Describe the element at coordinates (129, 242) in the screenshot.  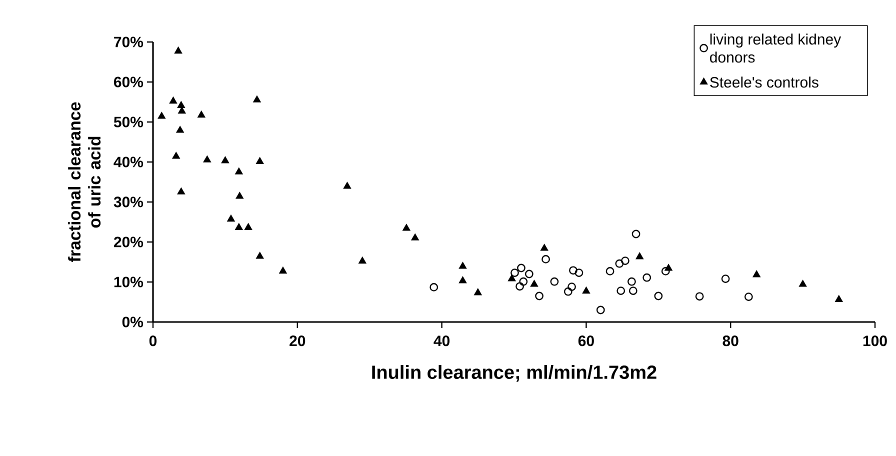
I see `y-tick-label: 20%` at that location.